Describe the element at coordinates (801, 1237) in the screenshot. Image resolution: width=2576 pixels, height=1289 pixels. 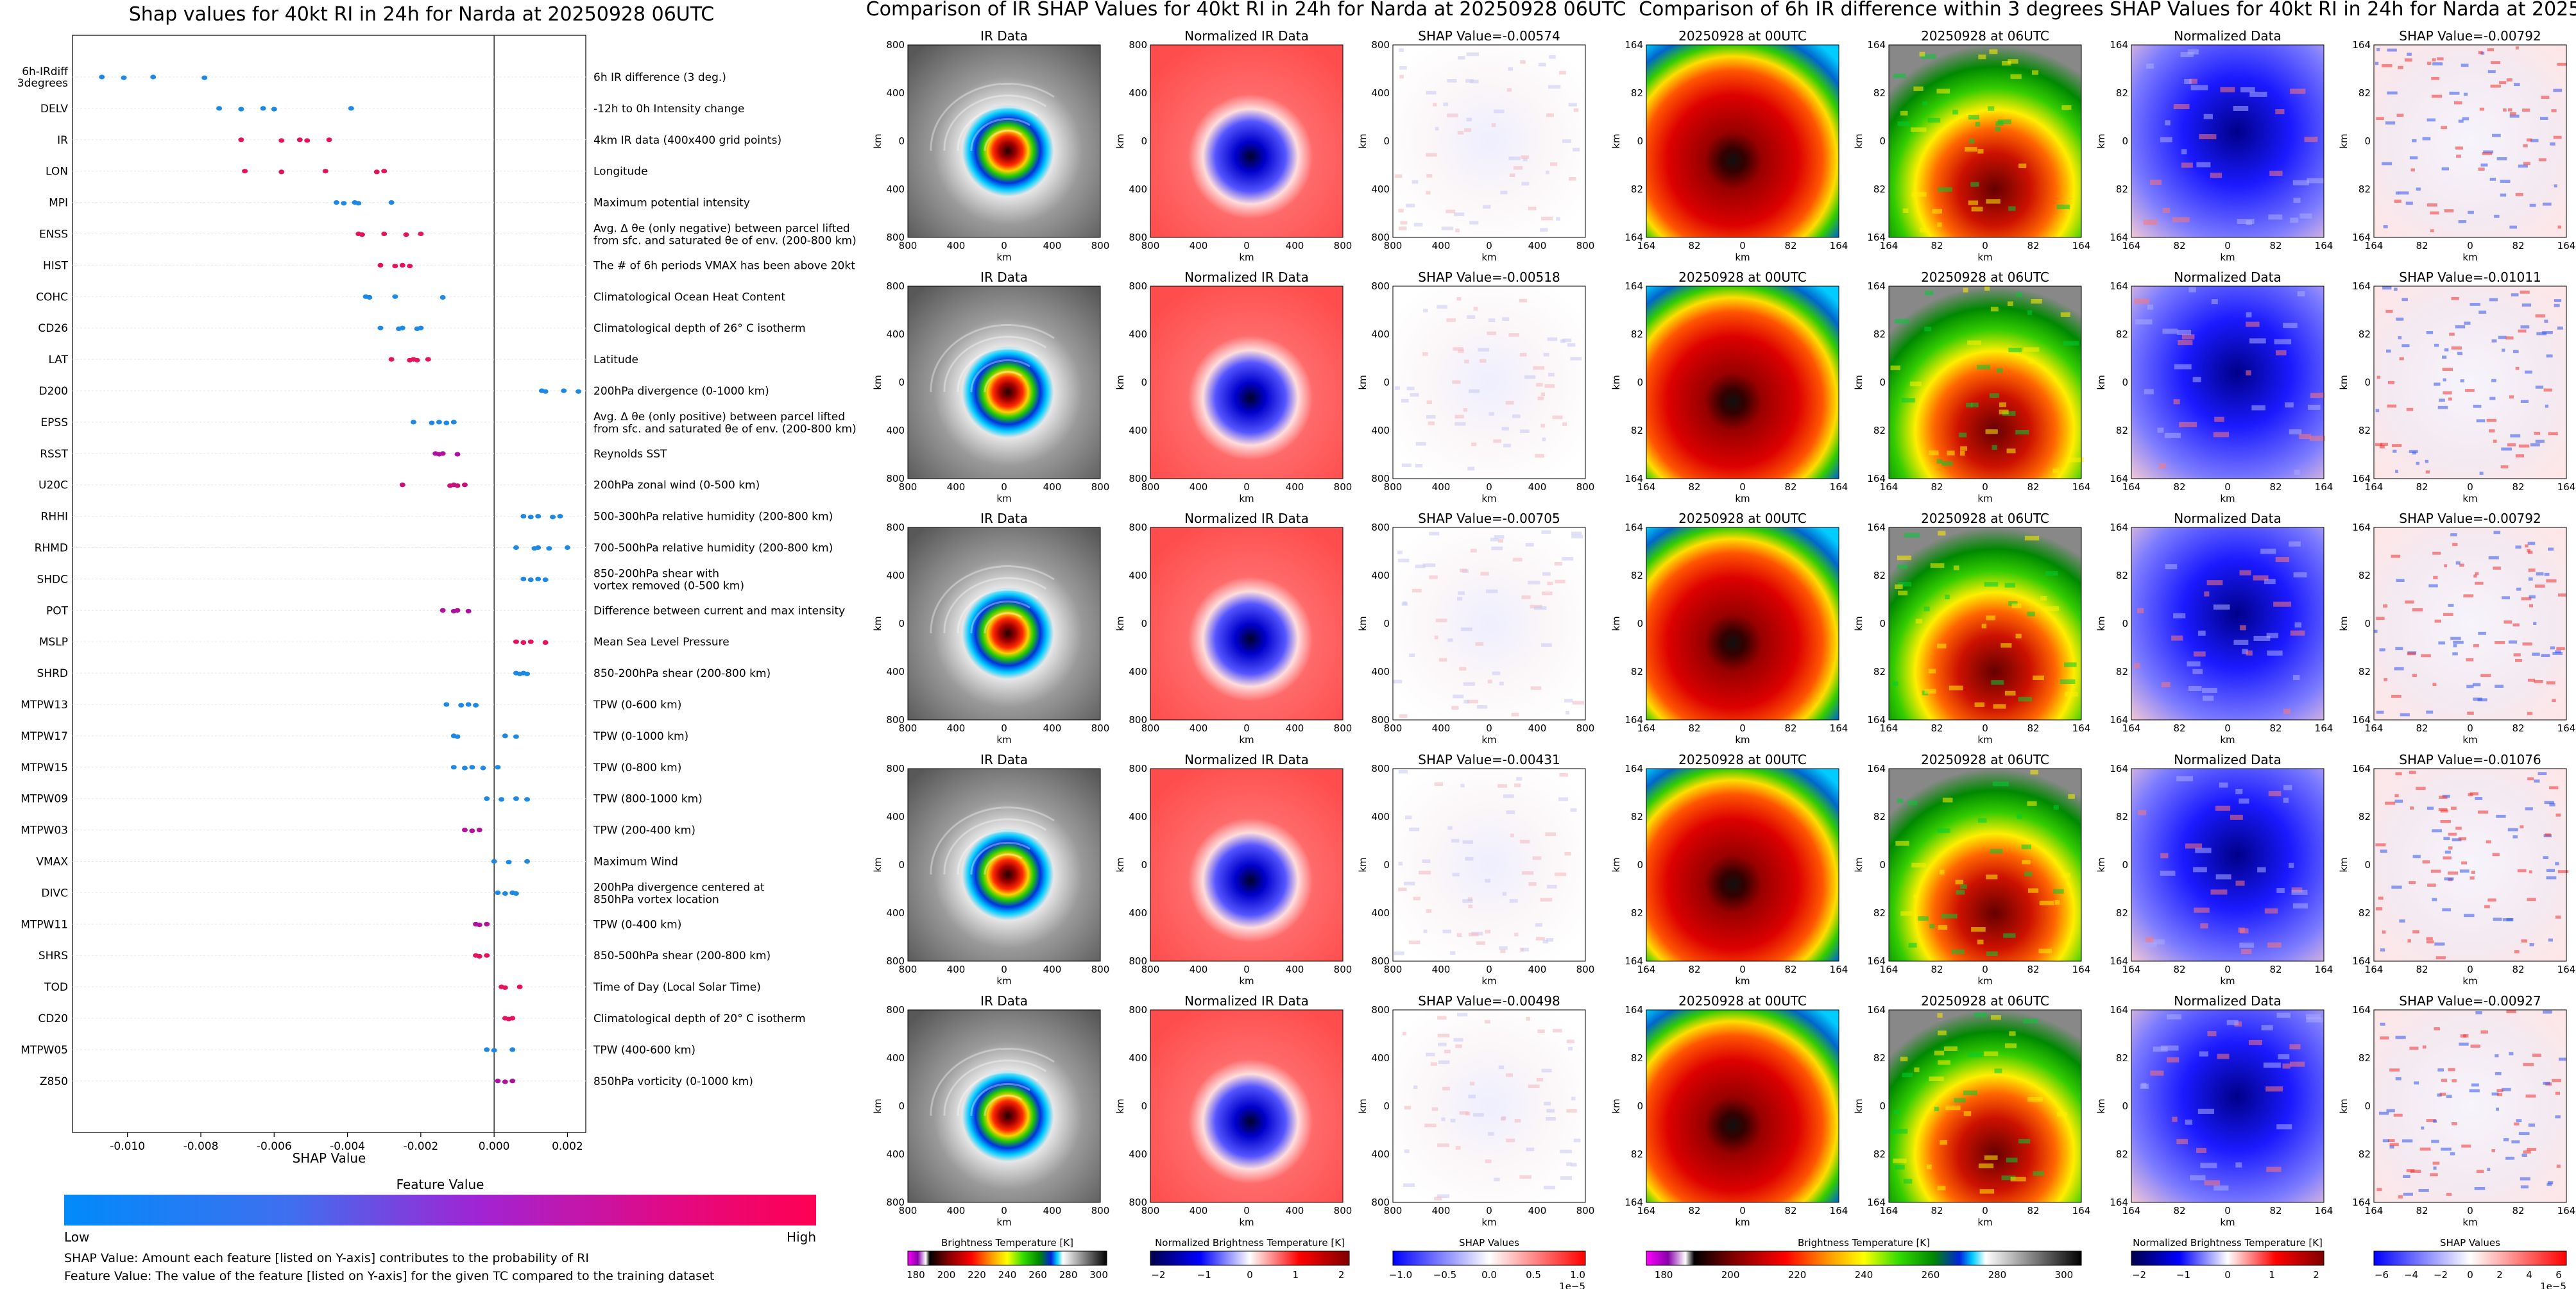
I see `colorbar-high-label: High` at that location.